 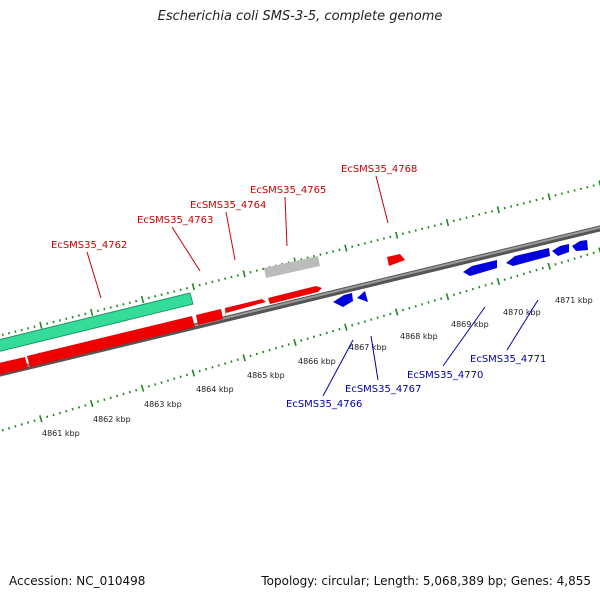 I want to click on gene-label-4768: EcSMS35_4768, so click(x=379, y=169).